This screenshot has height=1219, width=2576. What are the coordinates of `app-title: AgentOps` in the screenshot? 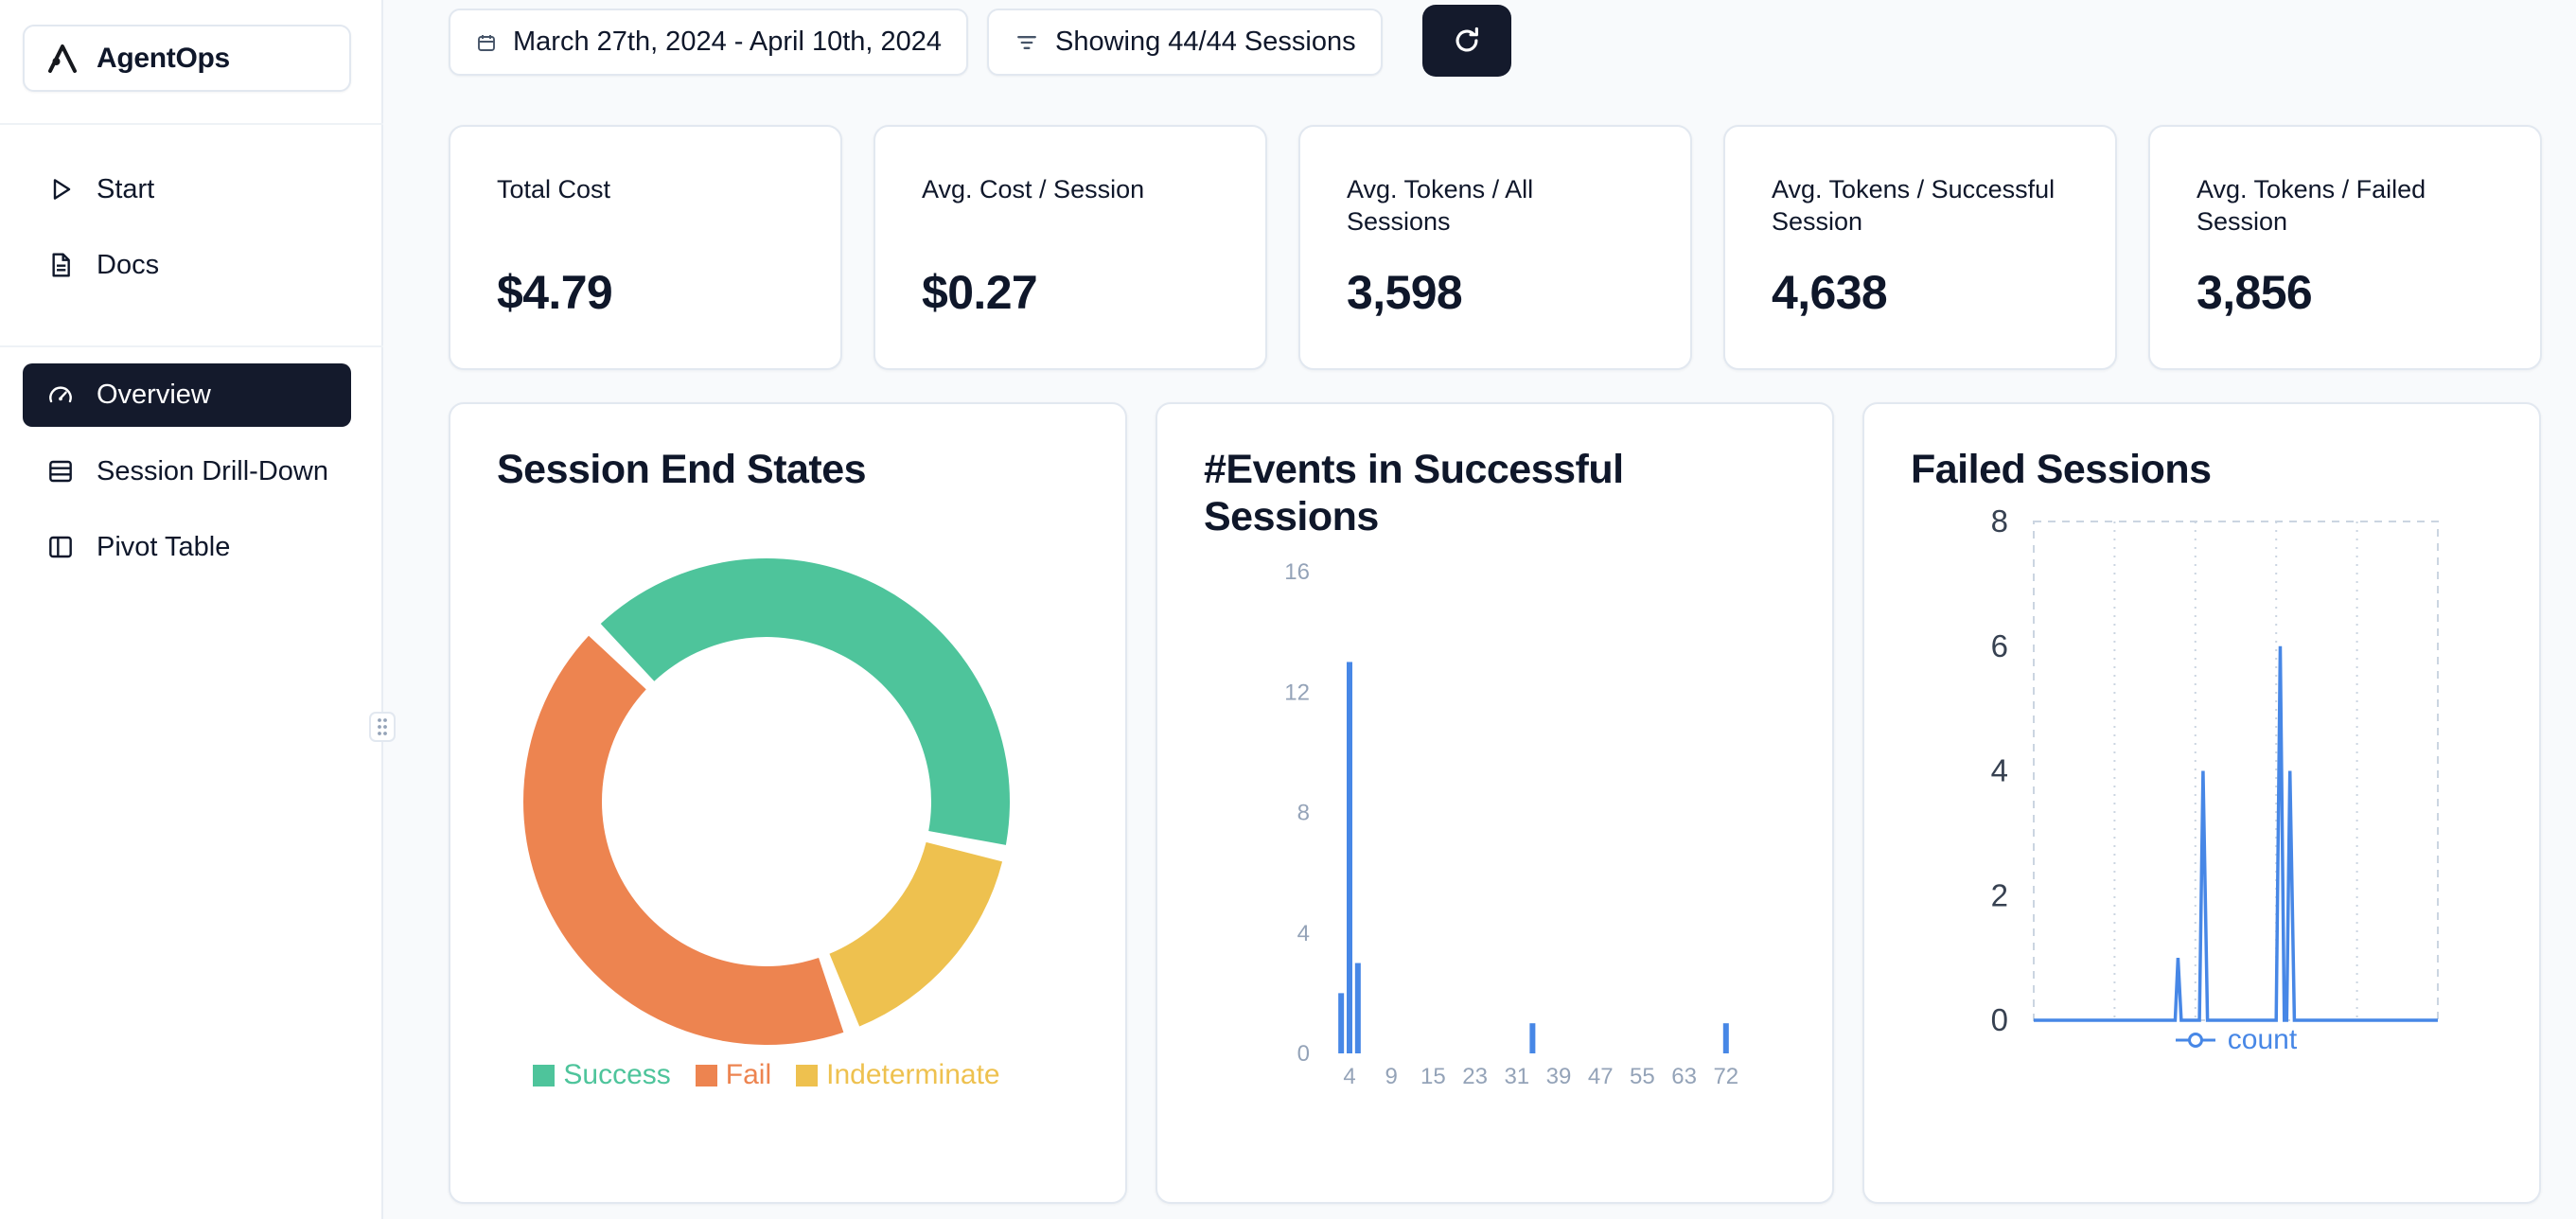 It's located at (163, 58).